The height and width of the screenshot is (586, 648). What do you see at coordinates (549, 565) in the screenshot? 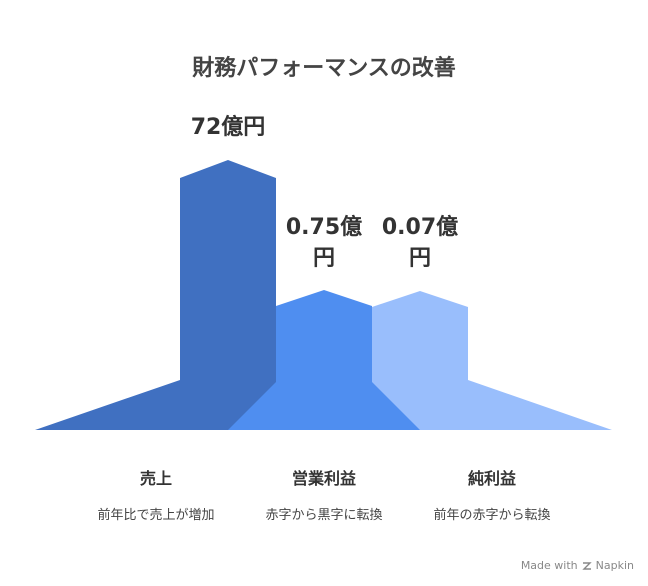
I see `footer-text: Made with` at bounding box center [549, 565].